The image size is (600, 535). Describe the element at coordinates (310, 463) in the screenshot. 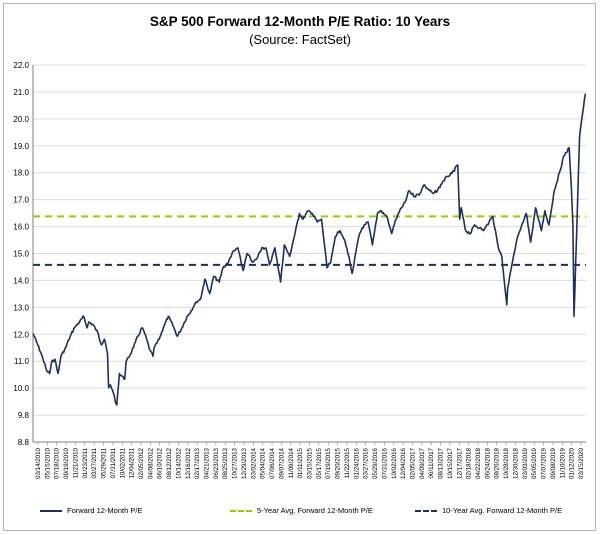

I see `x-tick-label: 03/15/2015` at that location.